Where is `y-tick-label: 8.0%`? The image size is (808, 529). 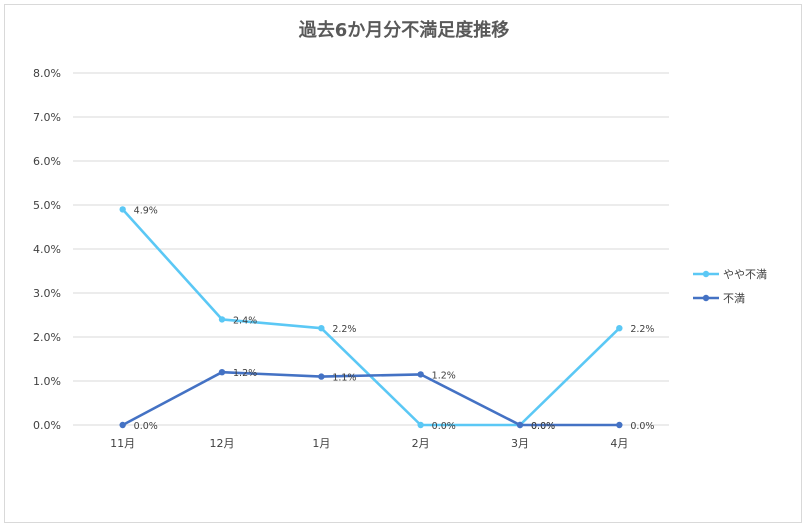
y-tick-label: 8.0% is located at coordinates (47, 73).